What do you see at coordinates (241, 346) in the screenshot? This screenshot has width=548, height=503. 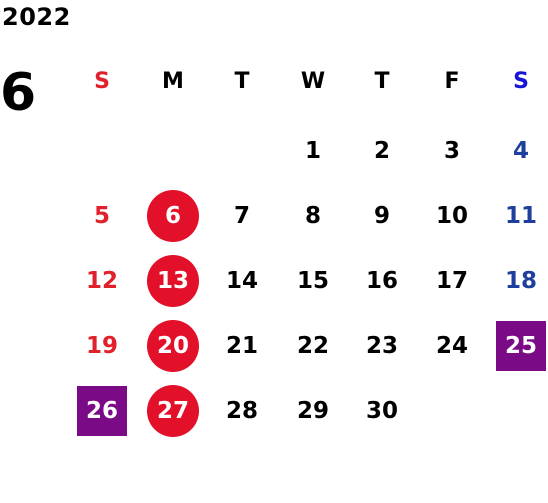 I see `calendar-day-21: 21` at bounding box center [241, 346].